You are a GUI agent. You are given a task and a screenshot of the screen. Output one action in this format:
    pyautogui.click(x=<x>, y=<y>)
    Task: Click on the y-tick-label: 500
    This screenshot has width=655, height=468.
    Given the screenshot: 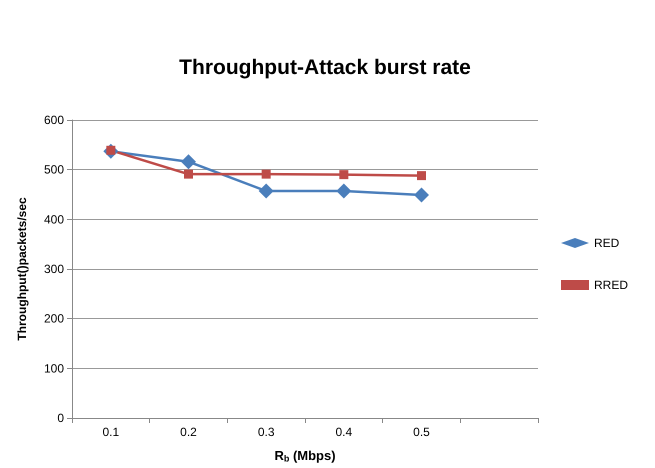 What is the action you would take?
    pyautogui.click(x=54, y=169)
    